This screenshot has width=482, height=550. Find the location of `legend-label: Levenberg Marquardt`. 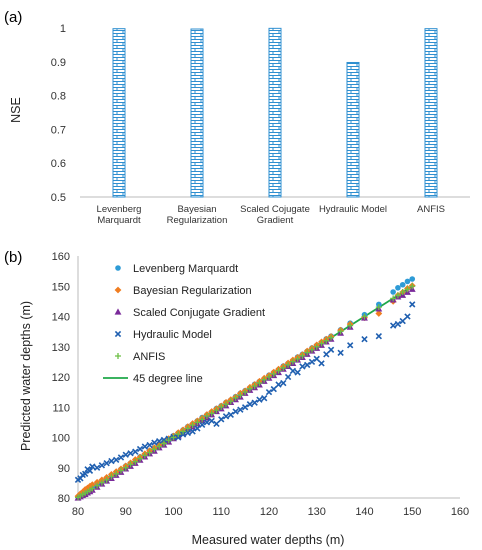

legend-label: Levenberg Marquardt is located at coordinates (185, 269).